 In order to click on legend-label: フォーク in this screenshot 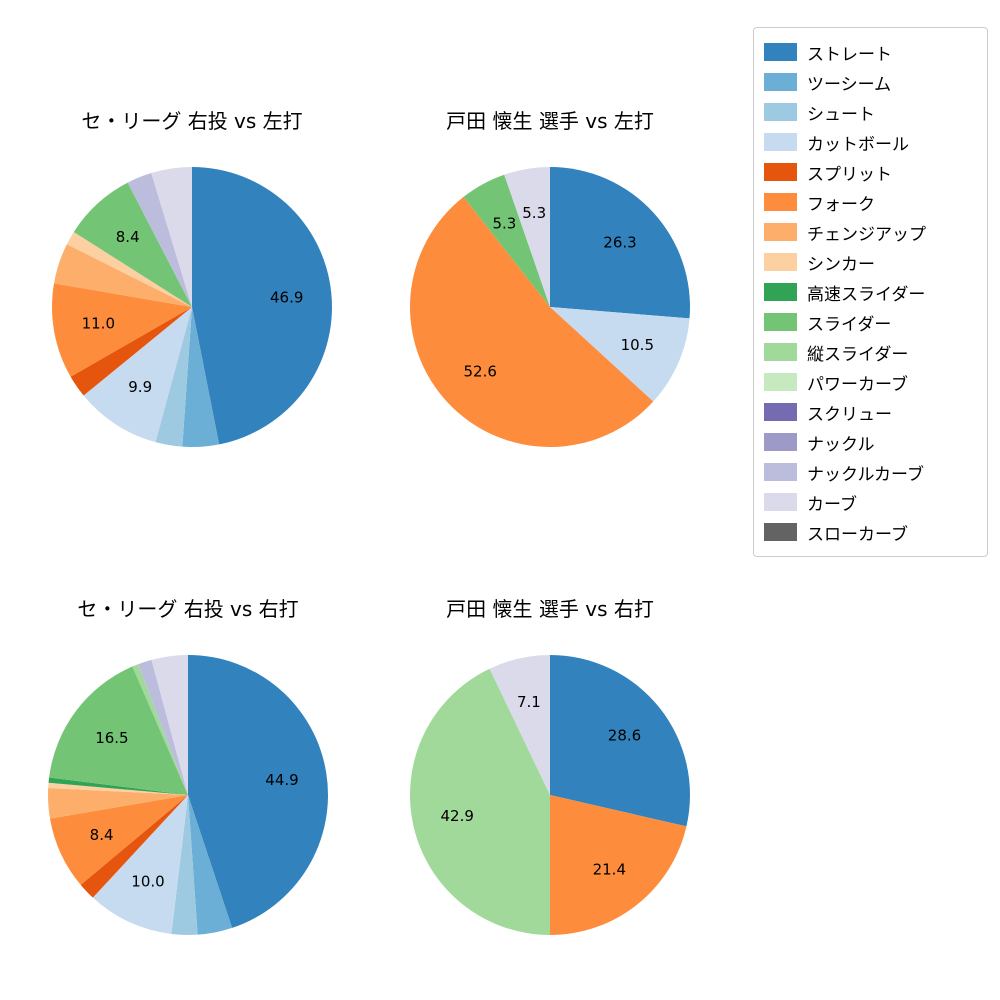, I will do `click(841, 204)`.